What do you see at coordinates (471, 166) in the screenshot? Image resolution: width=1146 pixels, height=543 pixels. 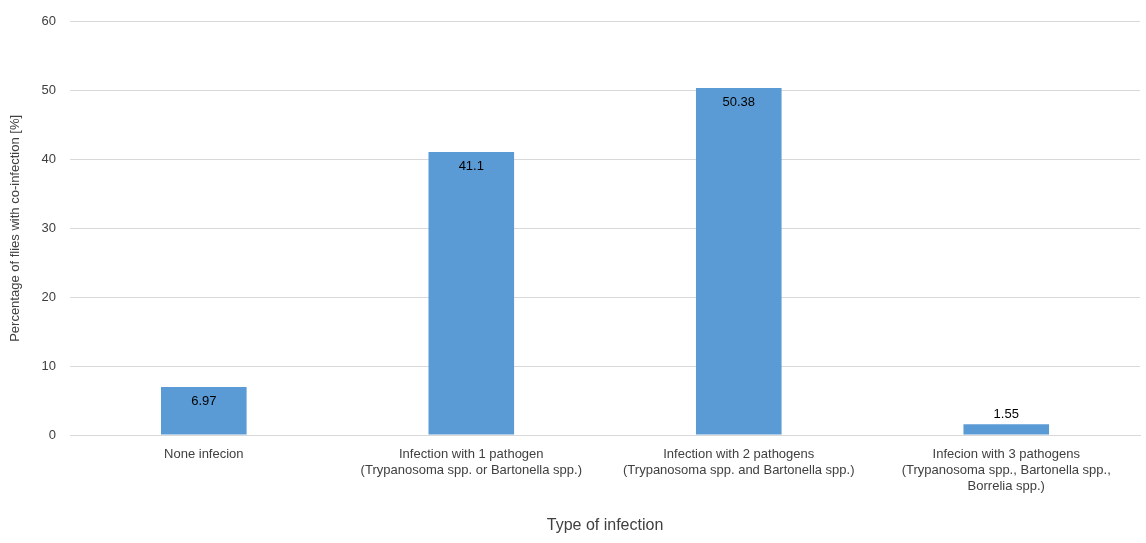 I see `data-label: 41.1` at bounding box center [471, 166].